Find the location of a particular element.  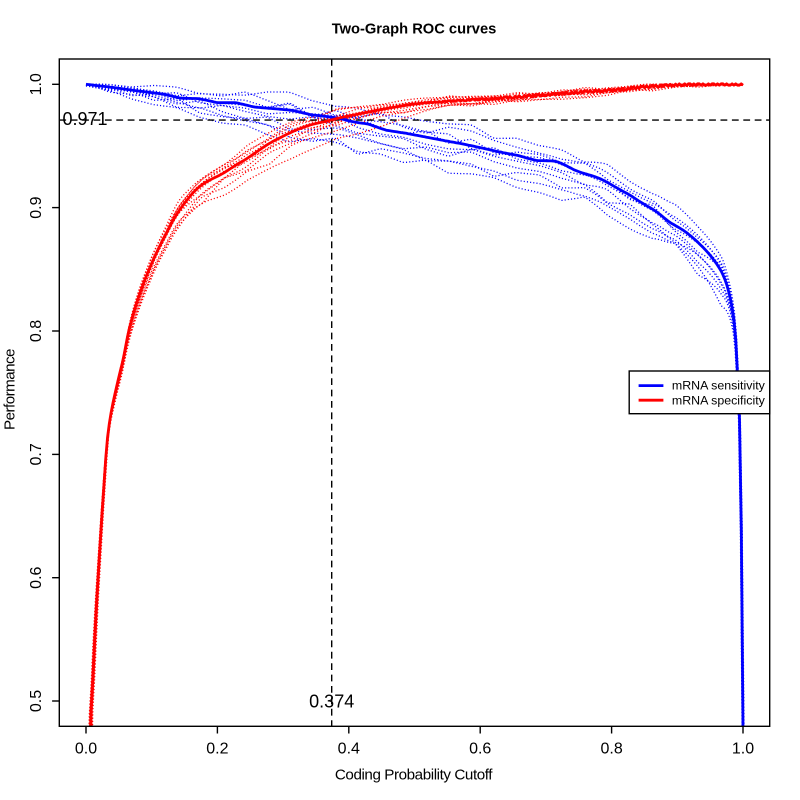

svg-text: mRNA sensitivity is located at coordinates (719, 386).